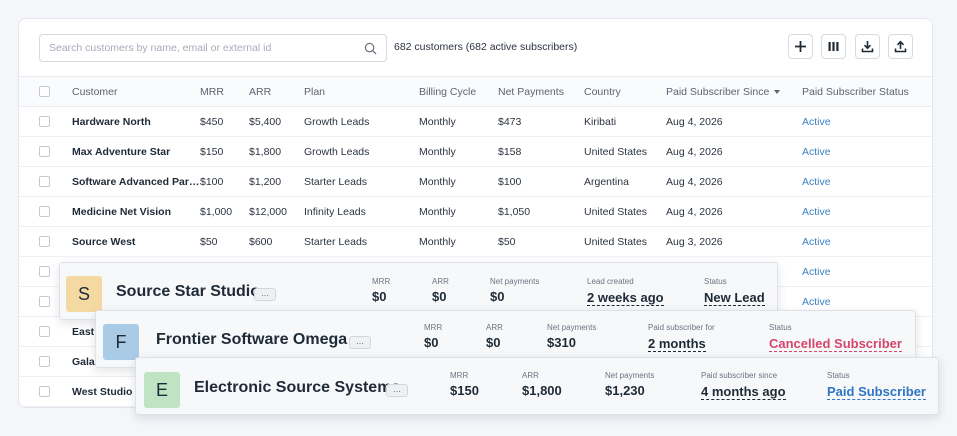 The width and height of the screenshot is (957, 436). What do you see at coordinates (838, 375) in the screenshot?
I see `stat-label: Status` at bounding box center [838, 375].